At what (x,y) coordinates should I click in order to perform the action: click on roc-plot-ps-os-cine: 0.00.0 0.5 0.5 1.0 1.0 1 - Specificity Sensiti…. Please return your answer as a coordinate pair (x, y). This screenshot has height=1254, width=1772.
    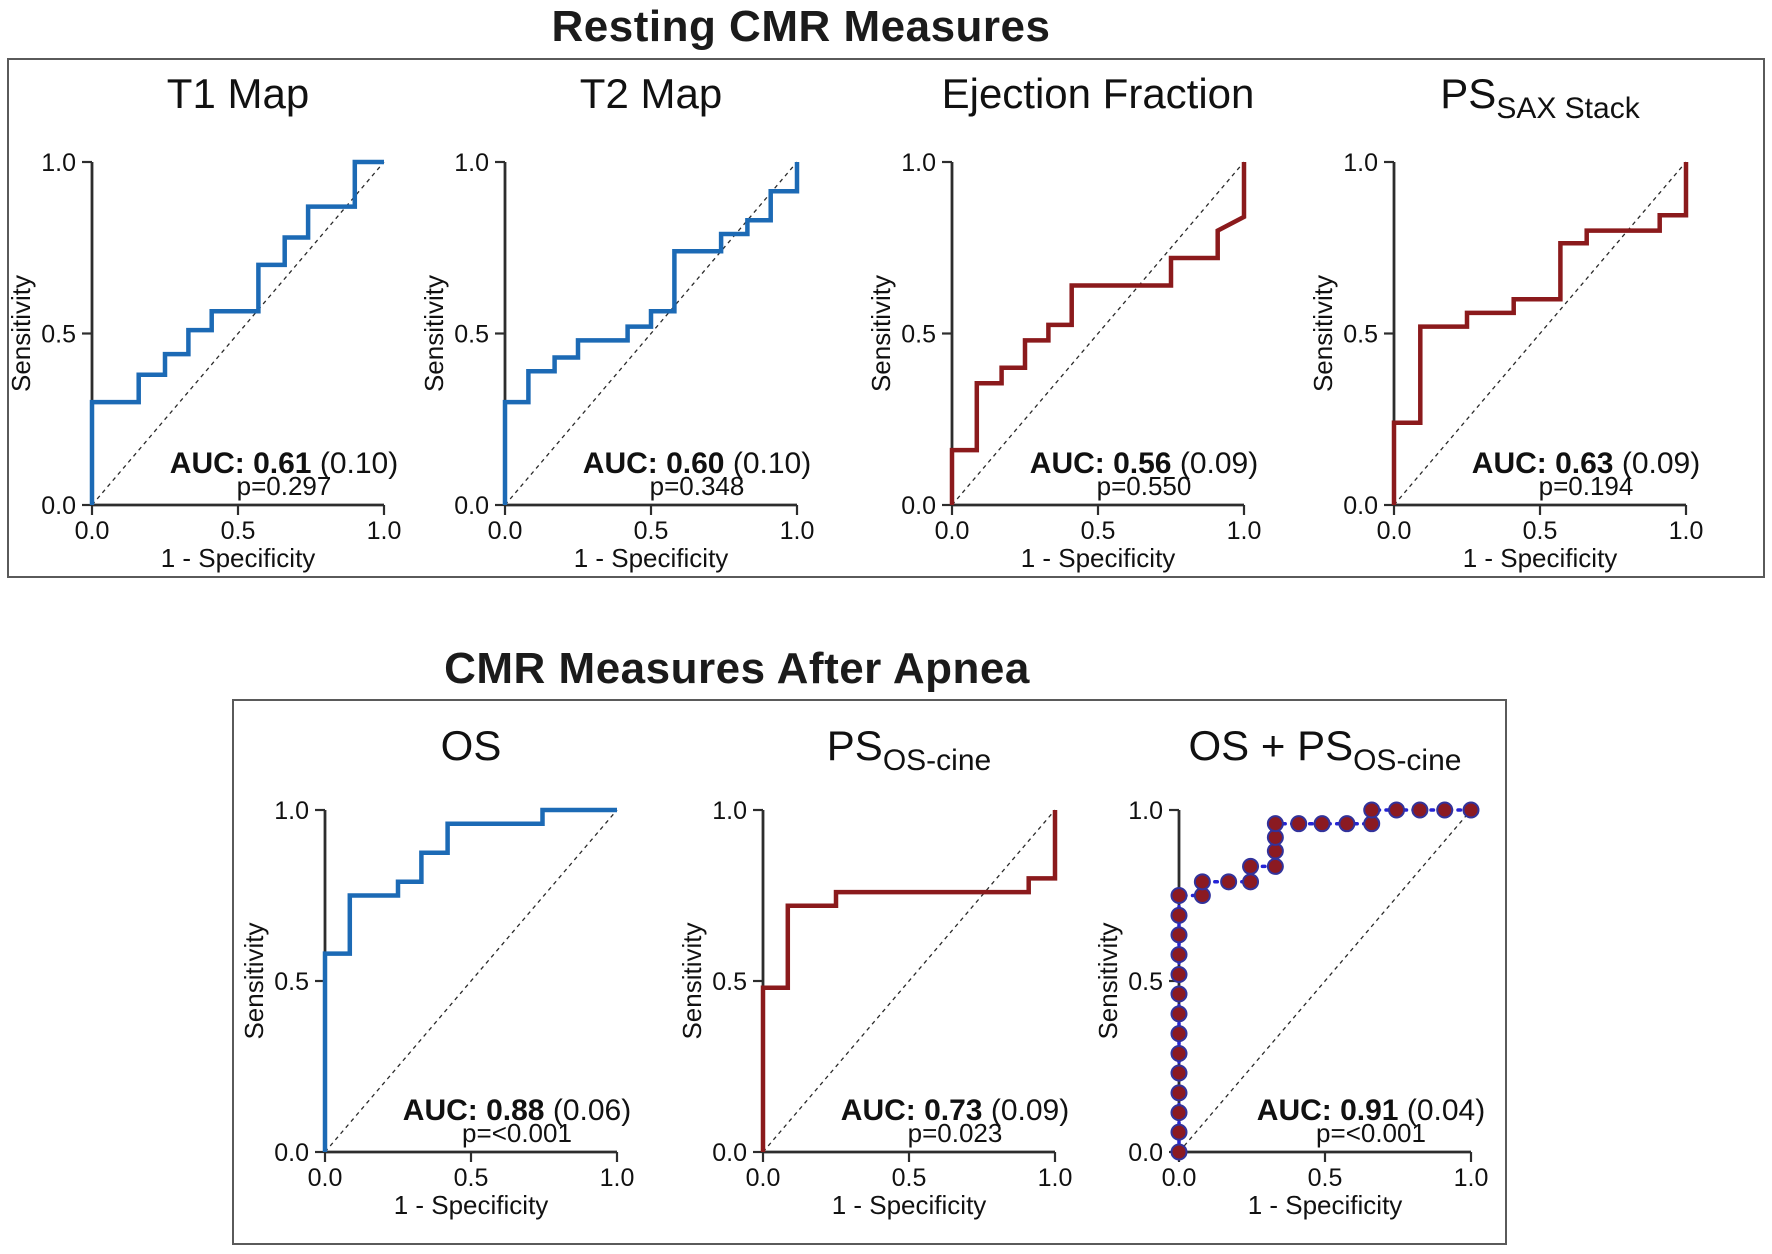
    Looking at the image, I should click on (874, 971).